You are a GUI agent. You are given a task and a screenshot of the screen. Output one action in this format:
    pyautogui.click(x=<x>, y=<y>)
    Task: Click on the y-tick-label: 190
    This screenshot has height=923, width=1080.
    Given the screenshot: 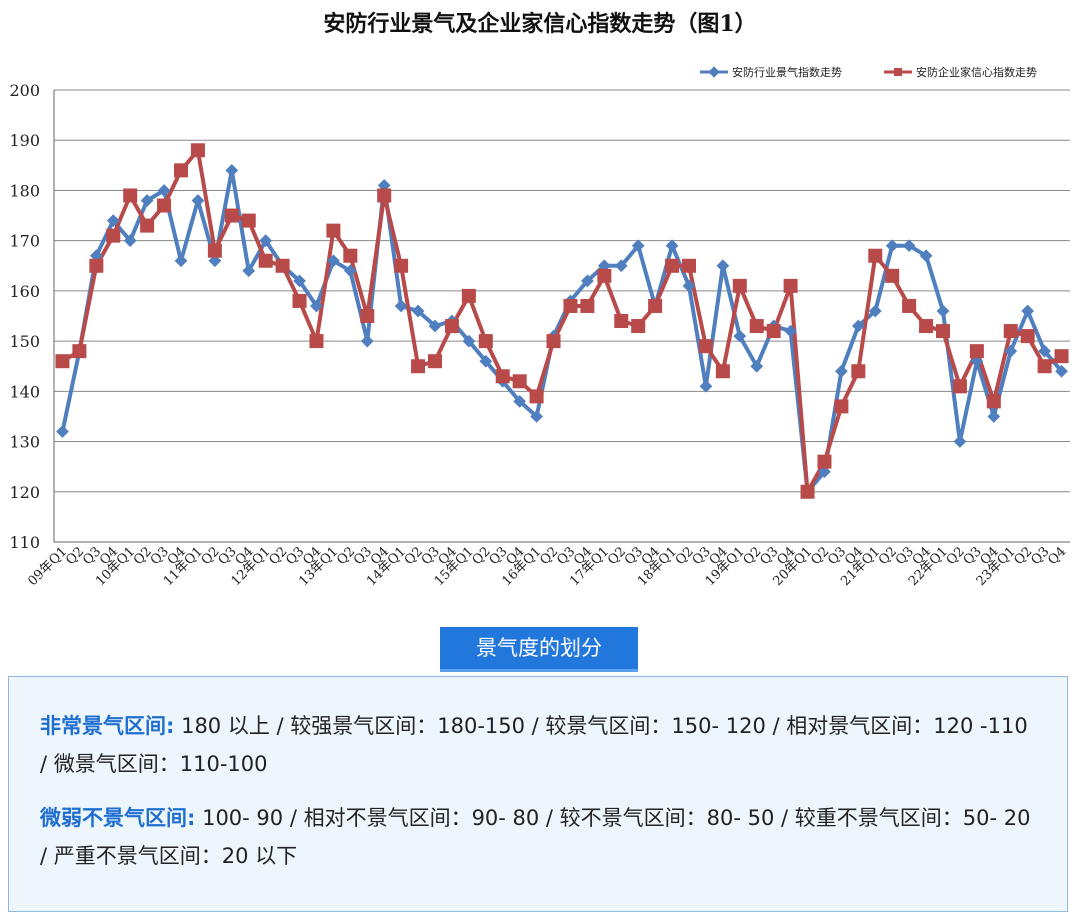 What is the action you would take?
    pyautogui.click(x=24, y=140)
    